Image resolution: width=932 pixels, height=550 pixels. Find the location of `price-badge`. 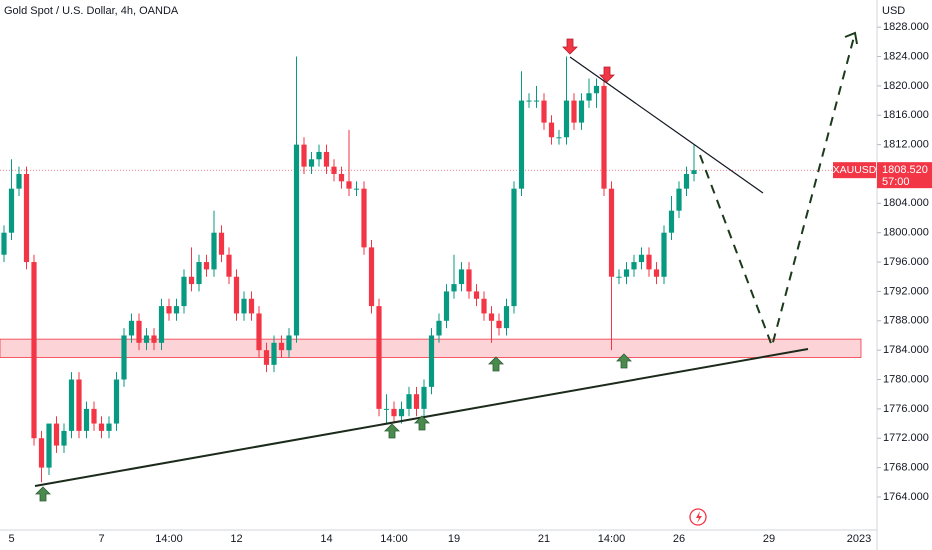

price-badge is located at coordinates (904, 175).